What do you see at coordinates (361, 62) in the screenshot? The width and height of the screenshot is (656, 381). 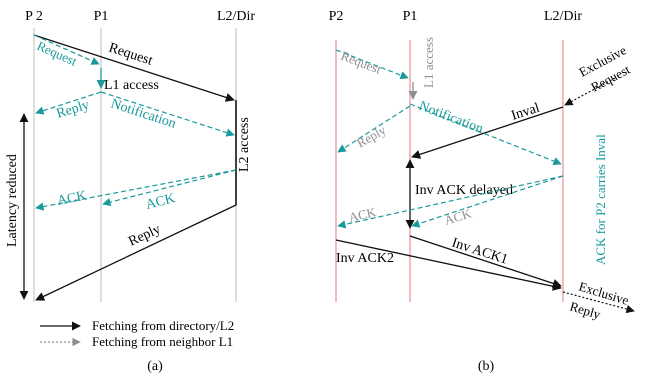 I see `request-label: Request` at bounding box center [361, 62].